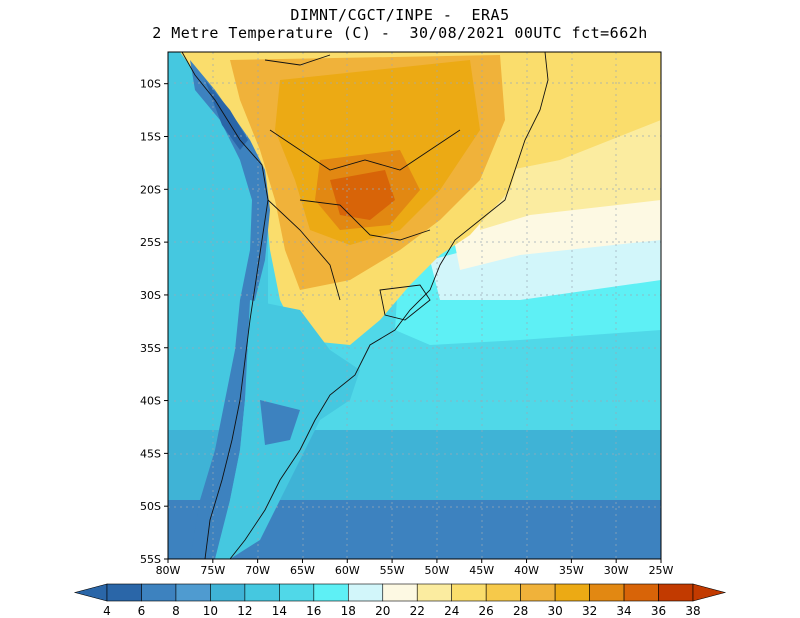 The width and height of the screenshot is (800, 618). Describe the element at coordinates (400, 15) in the screenshot. I see `chart-title-line-1: DIMNT/CGCT/INPE - ERA5` at that location.